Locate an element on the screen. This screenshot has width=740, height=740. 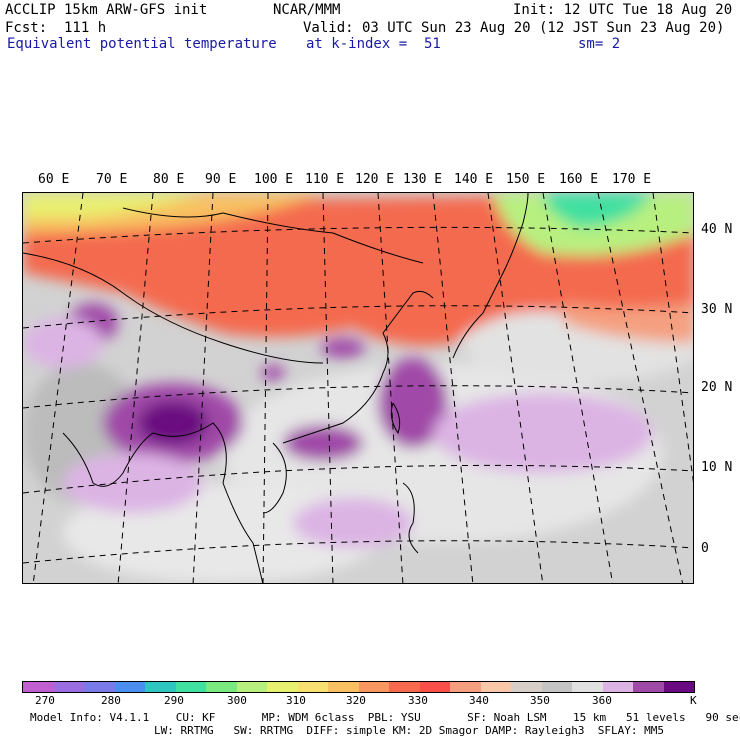
lon-label: 90 E is located at coordinates (221, 179).